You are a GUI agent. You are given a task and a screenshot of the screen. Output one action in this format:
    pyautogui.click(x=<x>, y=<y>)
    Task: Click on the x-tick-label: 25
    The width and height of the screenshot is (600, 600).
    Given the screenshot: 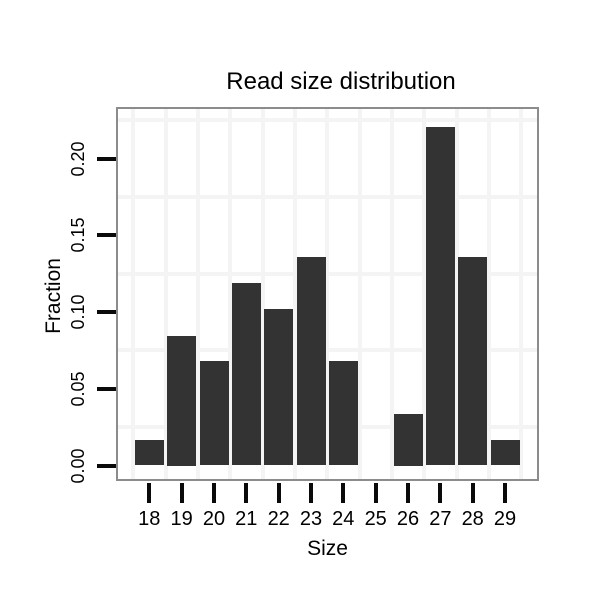 What is the action you would take?
    pyautogui.click(x=375, y=519)
    